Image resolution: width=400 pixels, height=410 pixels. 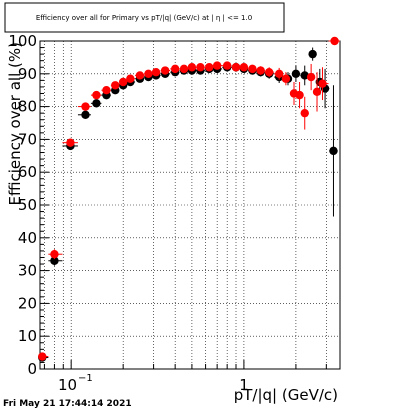 I want to click on title-box, so click(x=144, y=17).